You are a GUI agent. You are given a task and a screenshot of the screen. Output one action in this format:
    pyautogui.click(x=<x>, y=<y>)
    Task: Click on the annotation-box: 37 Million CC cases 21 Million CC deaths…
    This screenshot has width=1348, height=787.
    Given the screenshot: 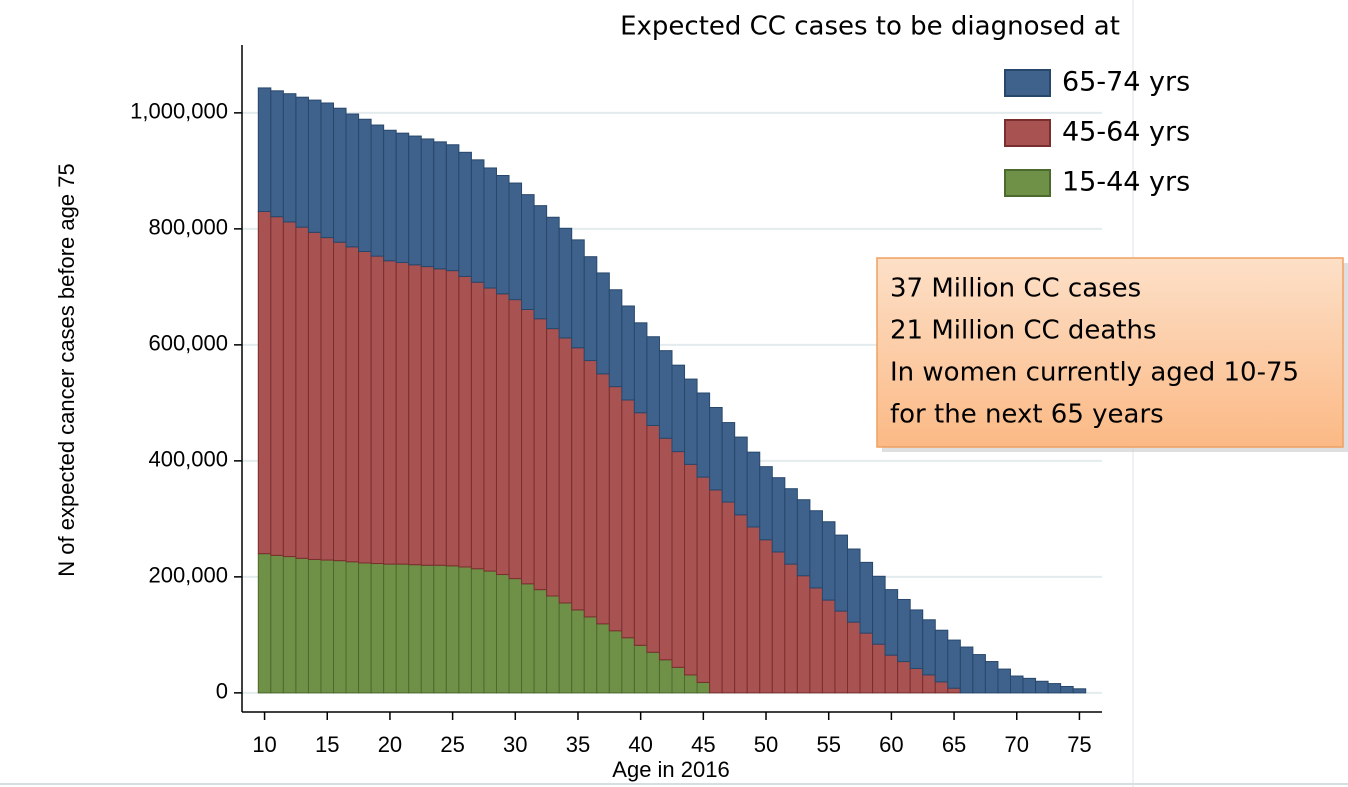 What is the action you would take?
    pyautogui.click(x=1112, y=354)
    